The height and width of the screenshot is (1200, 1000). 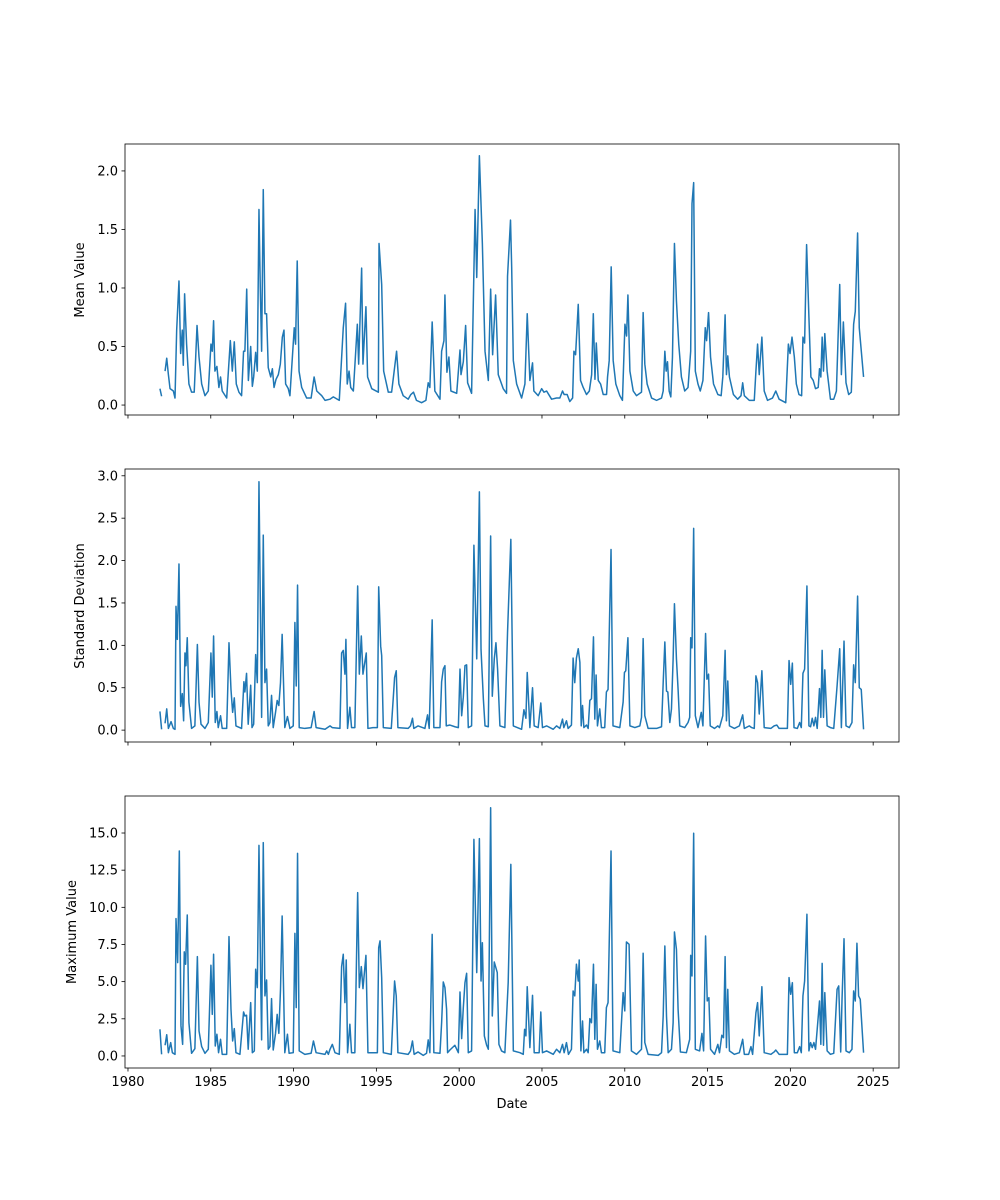 What do you see at coordinates (80, 279) in the screenshot?
I see `y-axis-label-mean: Mean Value` at bounding box center [80, 279].